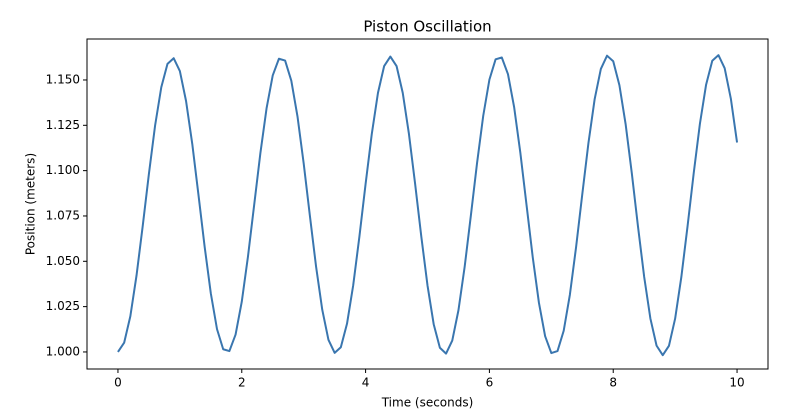 The image size is (800, 411). I want to click on x-tick-label: 10, so click(736, 383).